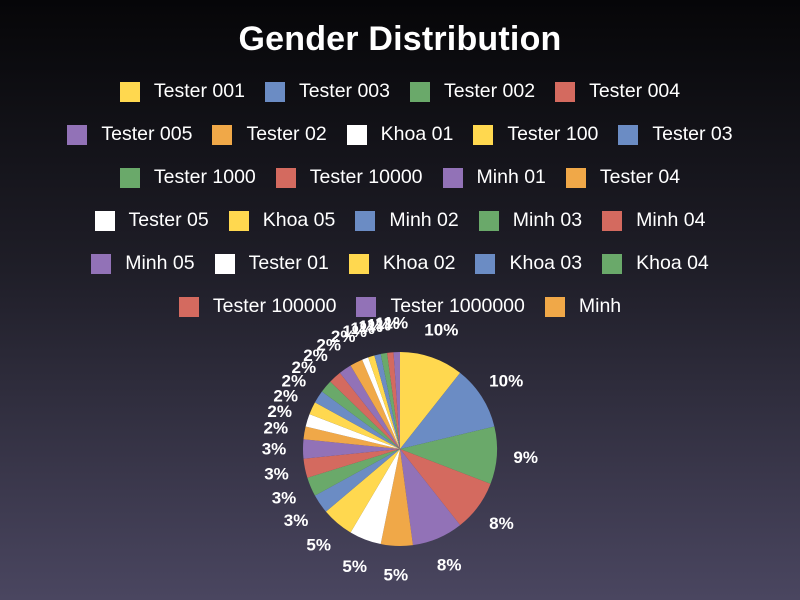 This screenshot has height=600, width=800. Describe the element at coordinates (535, 134) in the screenshot. I see `legend-item: Tester 100` at that location.